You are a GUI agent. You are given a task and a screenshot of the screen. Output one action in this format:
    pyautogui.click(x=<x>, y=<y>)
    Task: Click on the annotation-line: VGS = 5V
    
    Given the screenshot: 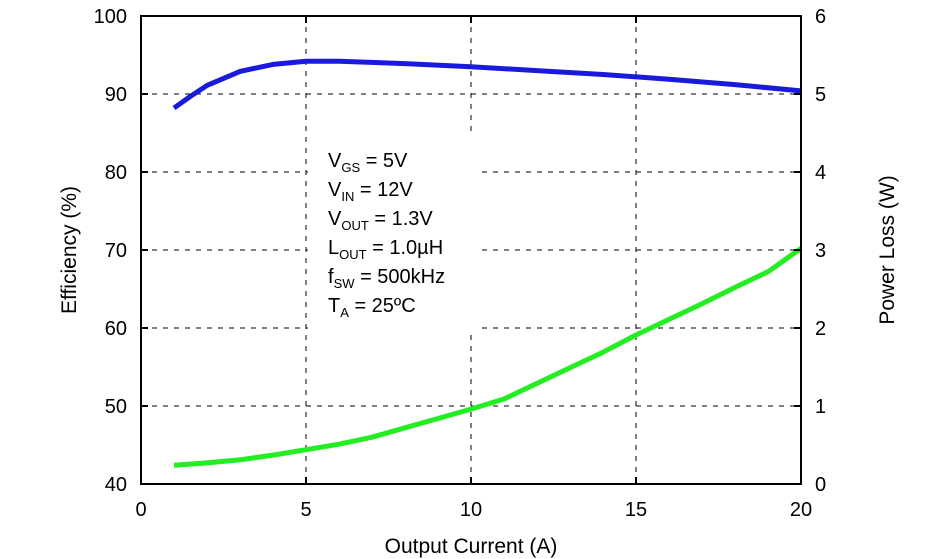 What is the action you would take?
    pyautogui.click(x=368, y=162)
    